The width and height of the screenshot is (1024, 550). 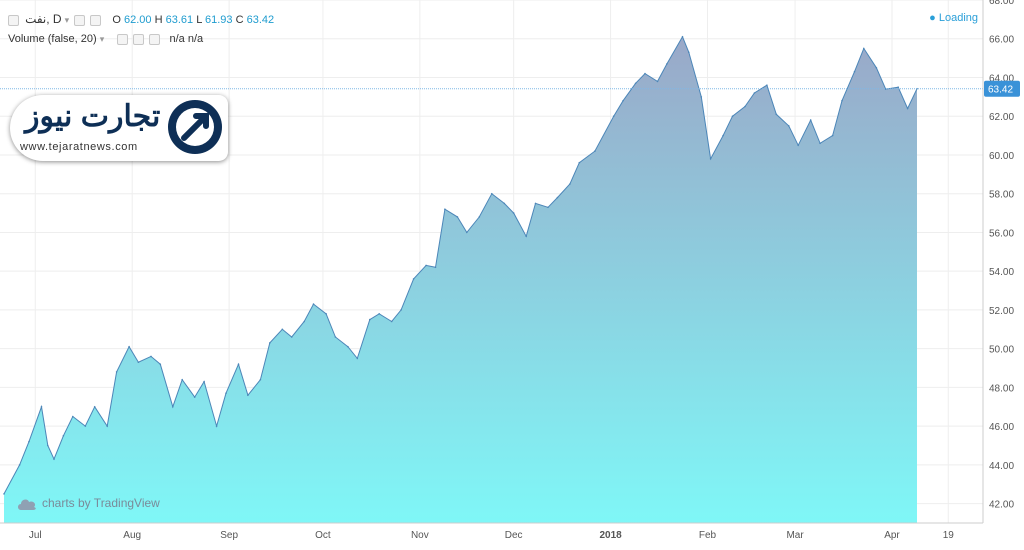 What do you see at coordinates (1001, 40) in the screenshot?
I see `y-tick-label: 66.00` at bounding box center [1001, 40].